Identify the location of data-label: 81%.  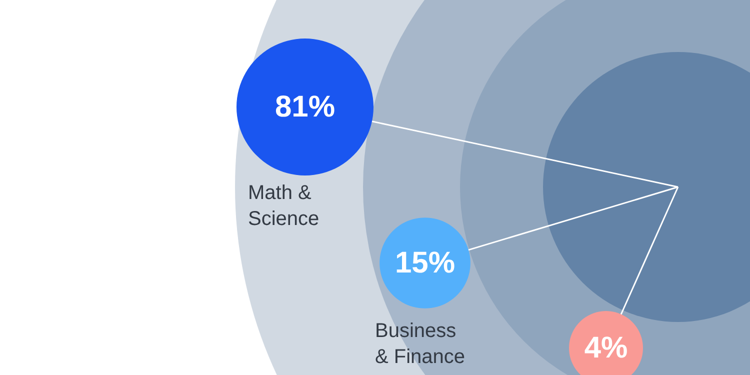
(305, 107).